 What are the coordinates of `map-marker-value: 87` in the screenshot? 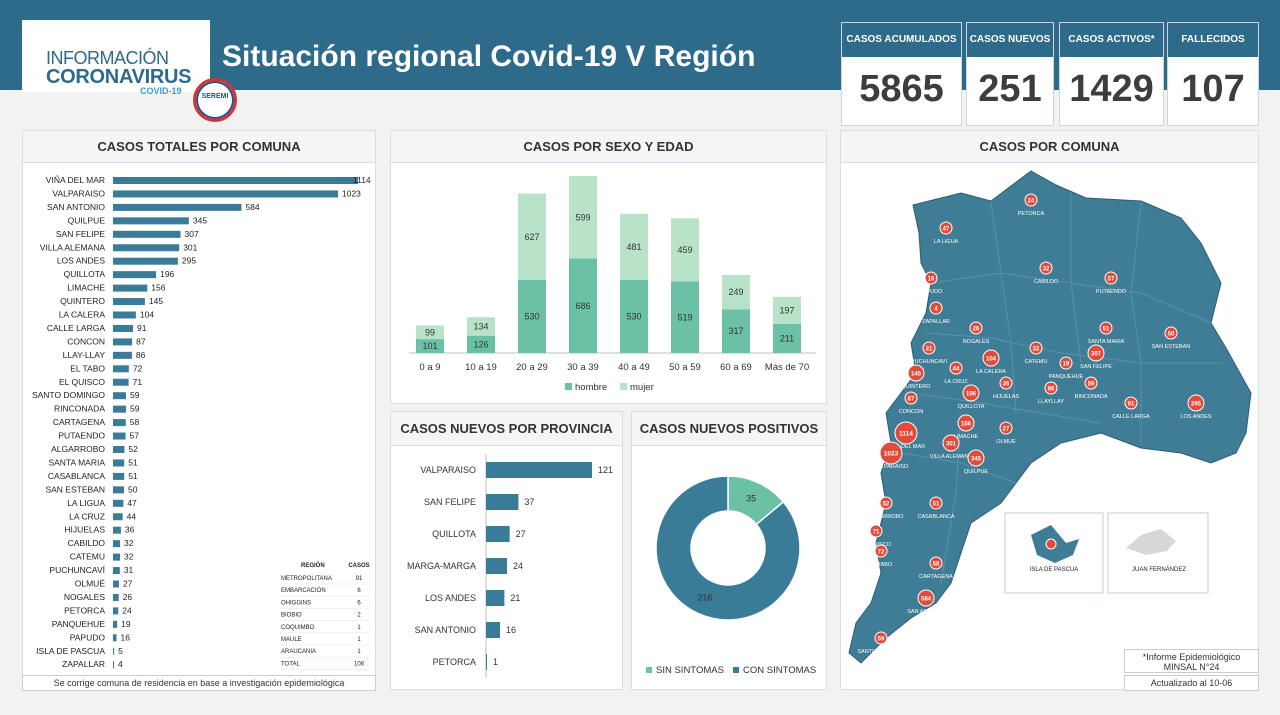 It's located at (911, 400).